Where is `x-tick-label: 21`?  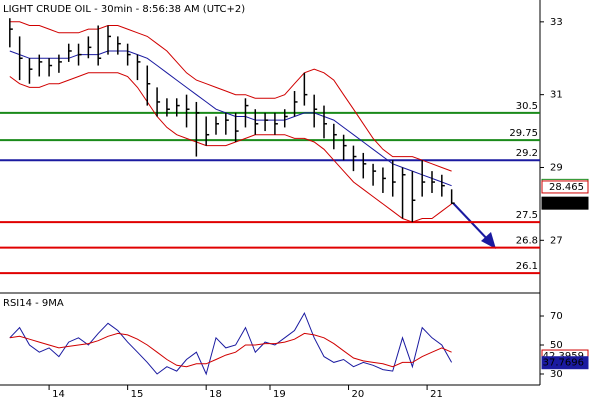
x-tick-label: 21 is located at coordinates (436, 394).